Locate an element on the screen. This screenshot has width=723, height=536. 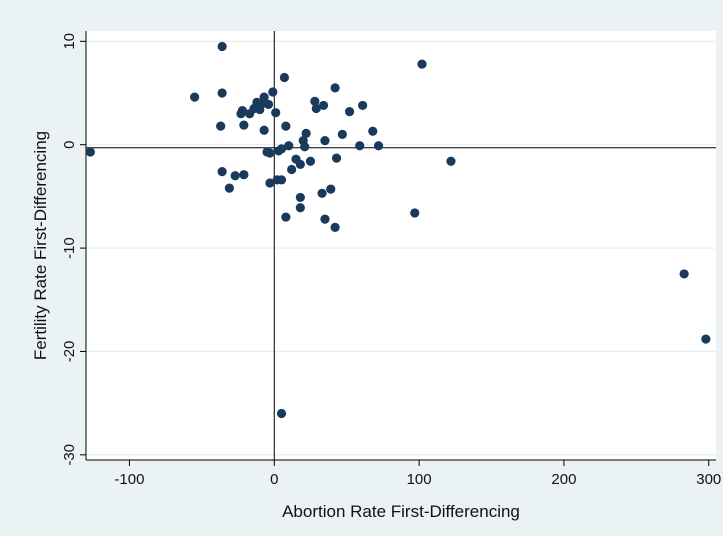
x-tick-label: 0 is located at coordinates (274, 479).